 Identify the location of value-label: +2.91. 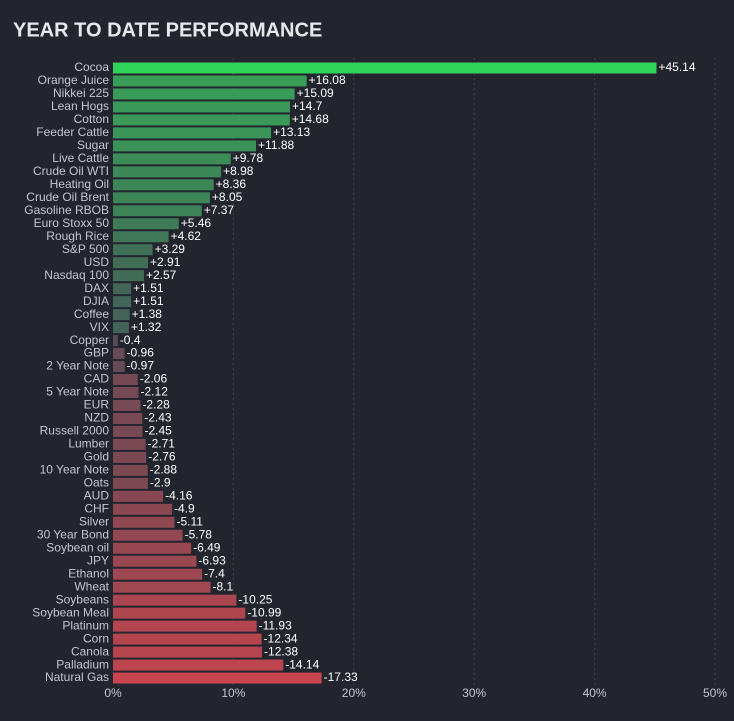
(165, 262).